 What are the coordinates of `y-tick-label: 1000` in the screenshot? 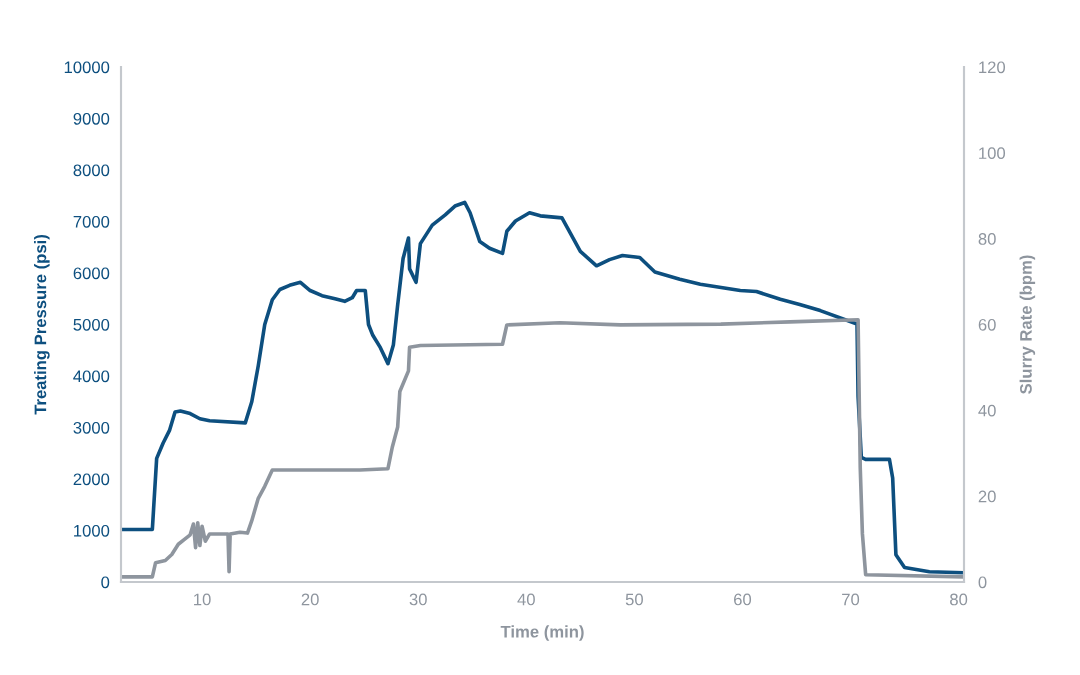 It's located at (92, 530).